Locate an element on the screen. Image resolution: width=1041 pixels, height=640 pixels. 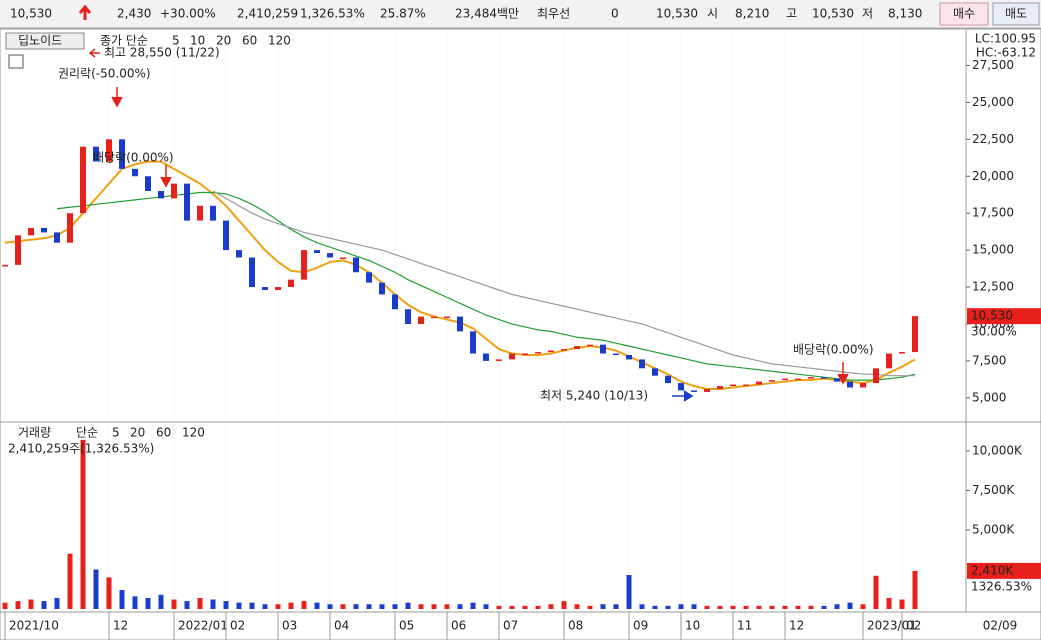
sell-button-label: 매도 is located at coordinates (1016, 14).